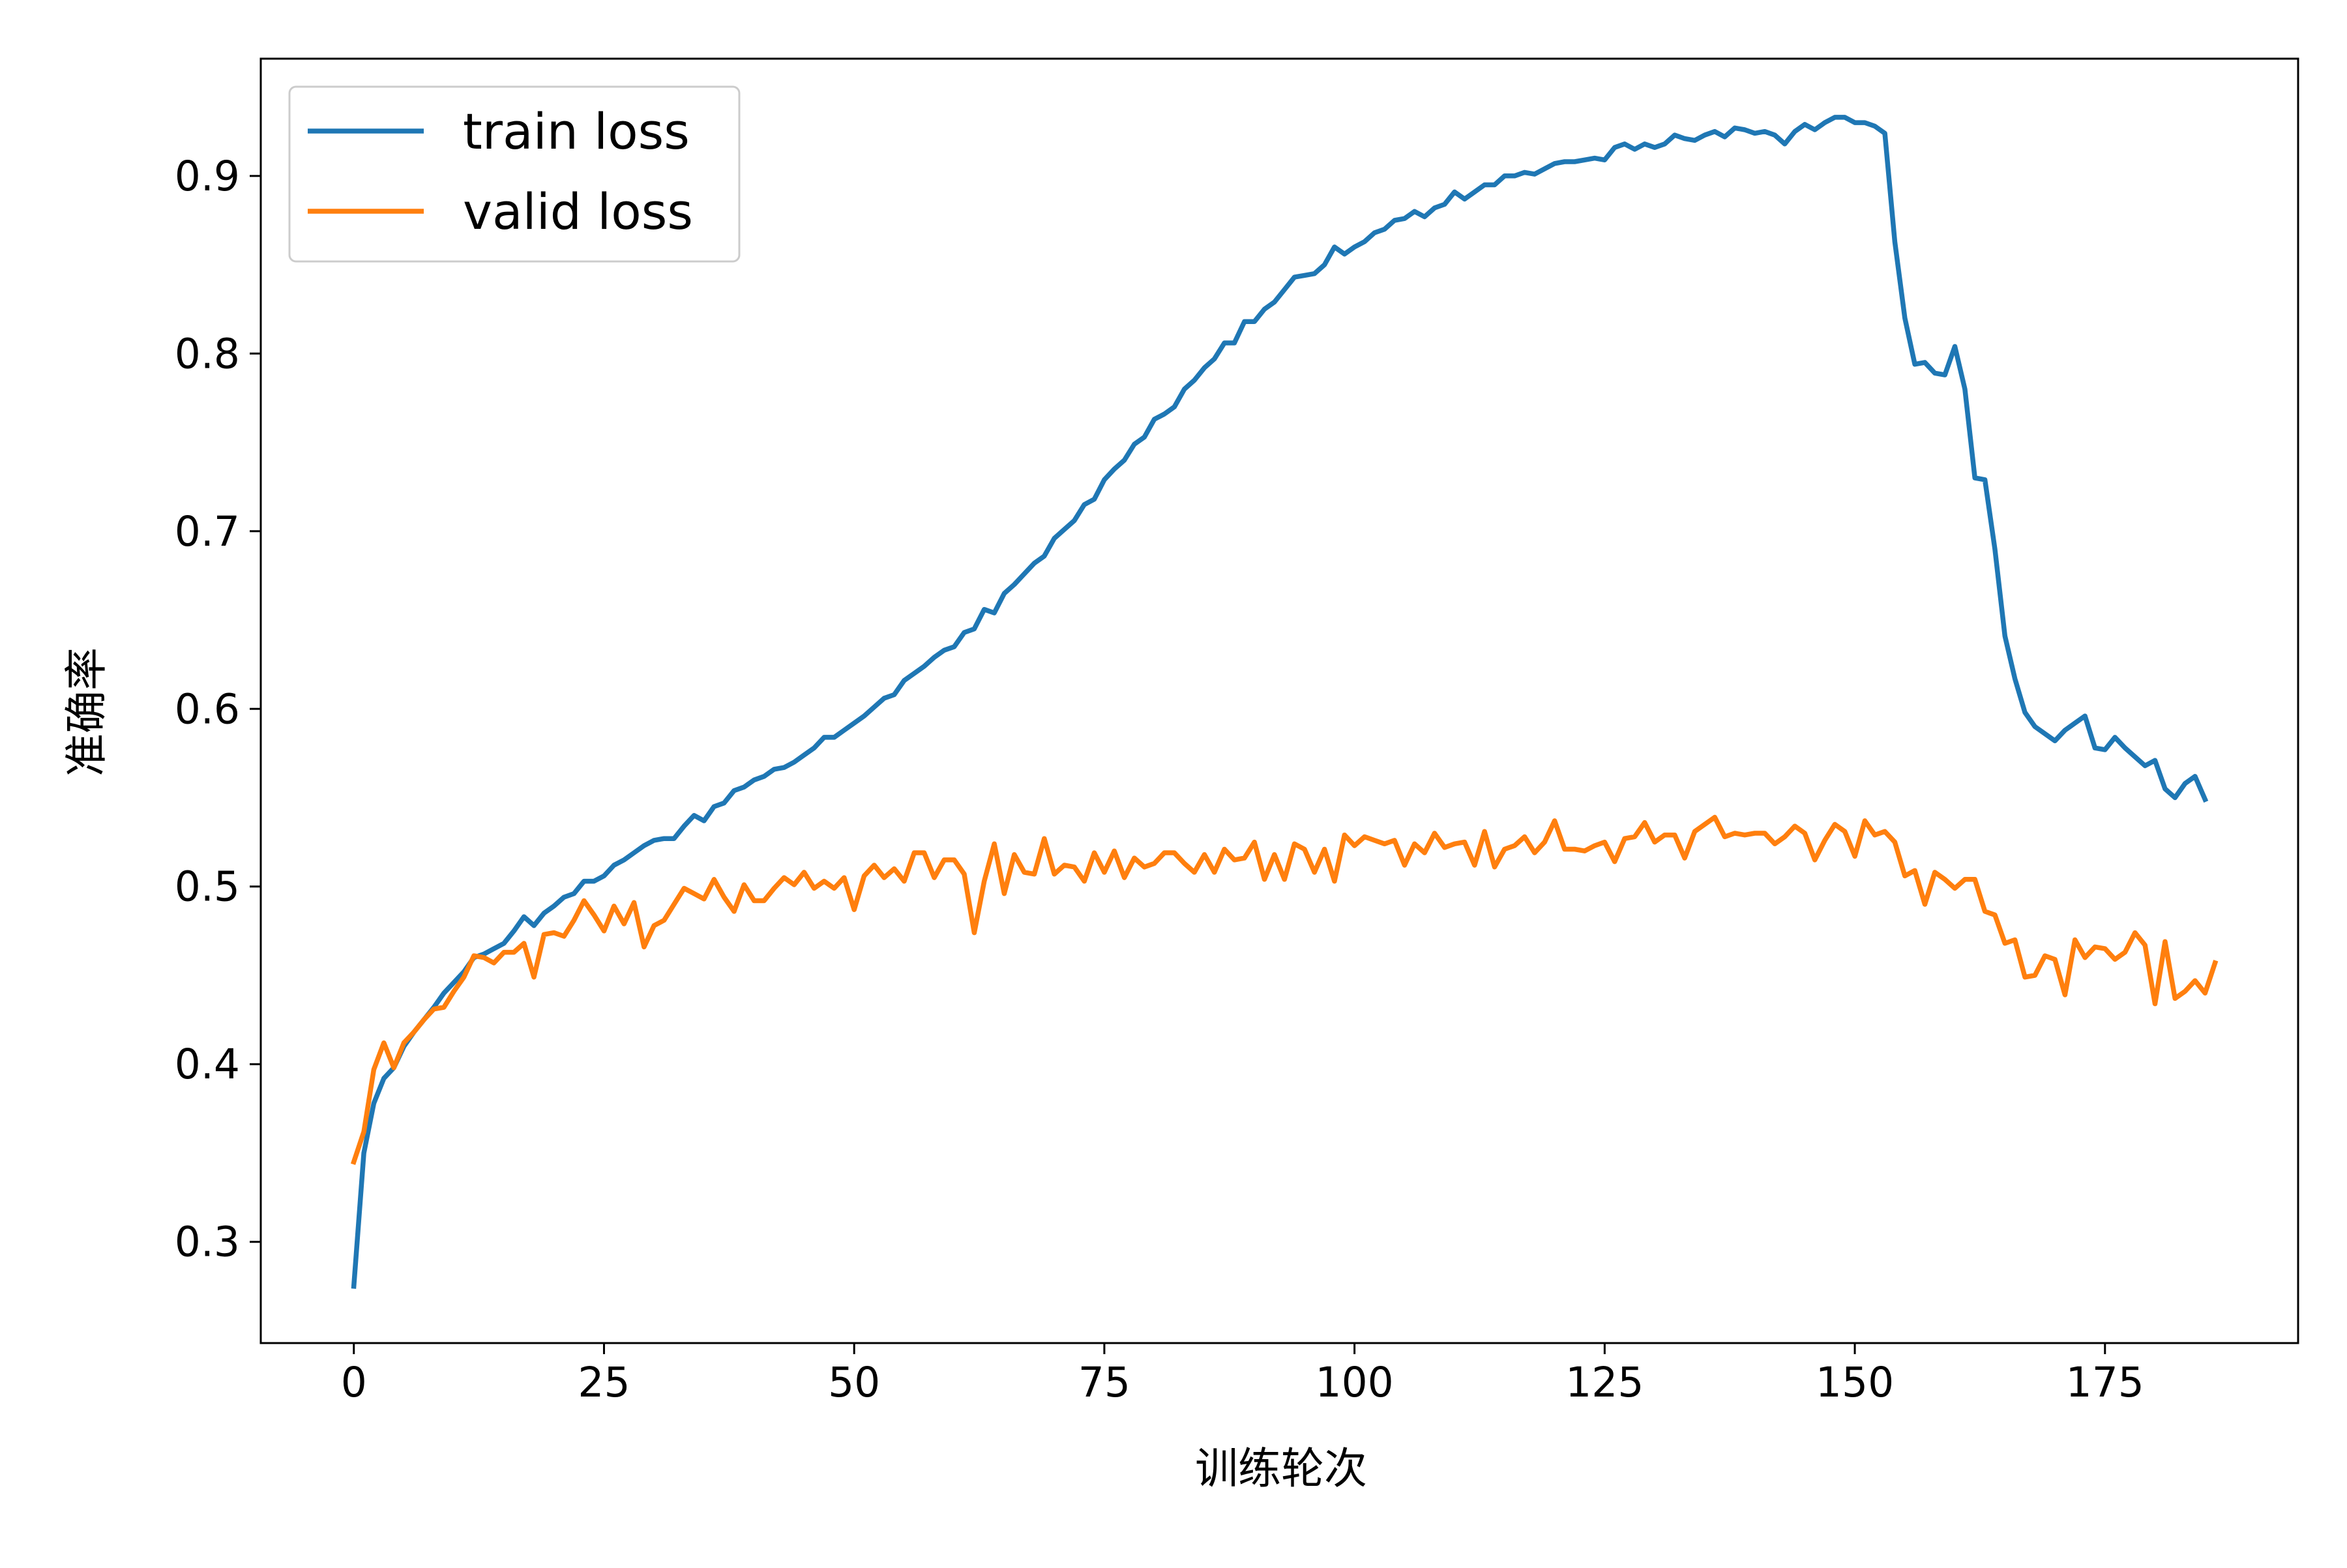 The height and width of the screenshot is (1568, 2347). I want to click on legend: train loss valid loss, so click(514, 174).